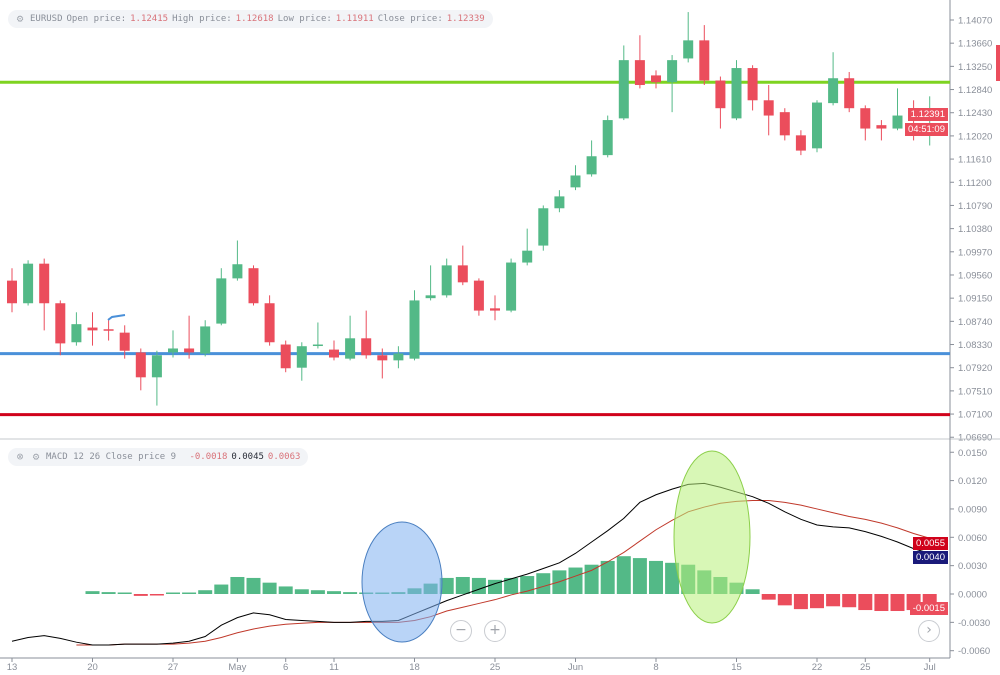  Describe the element at coordinates (655, 667) in the screenshot. I see `time-tick-label: 8` at that location.